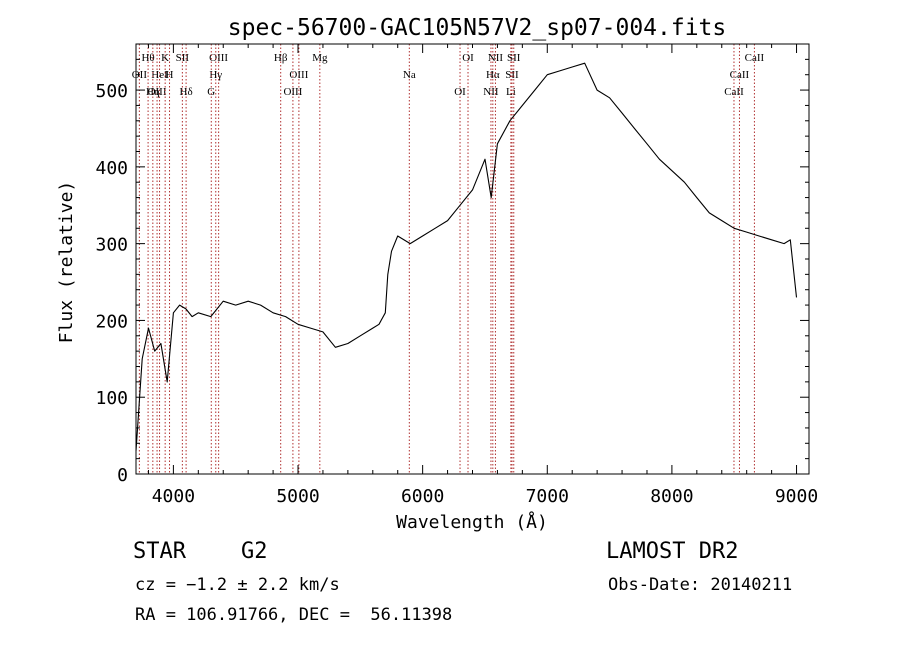 This screenshot has height=649, width=900. What do you see at coordinates (165, 58) in the screenshot?
I see `marker-label: K` at bounding box center [165, 58].